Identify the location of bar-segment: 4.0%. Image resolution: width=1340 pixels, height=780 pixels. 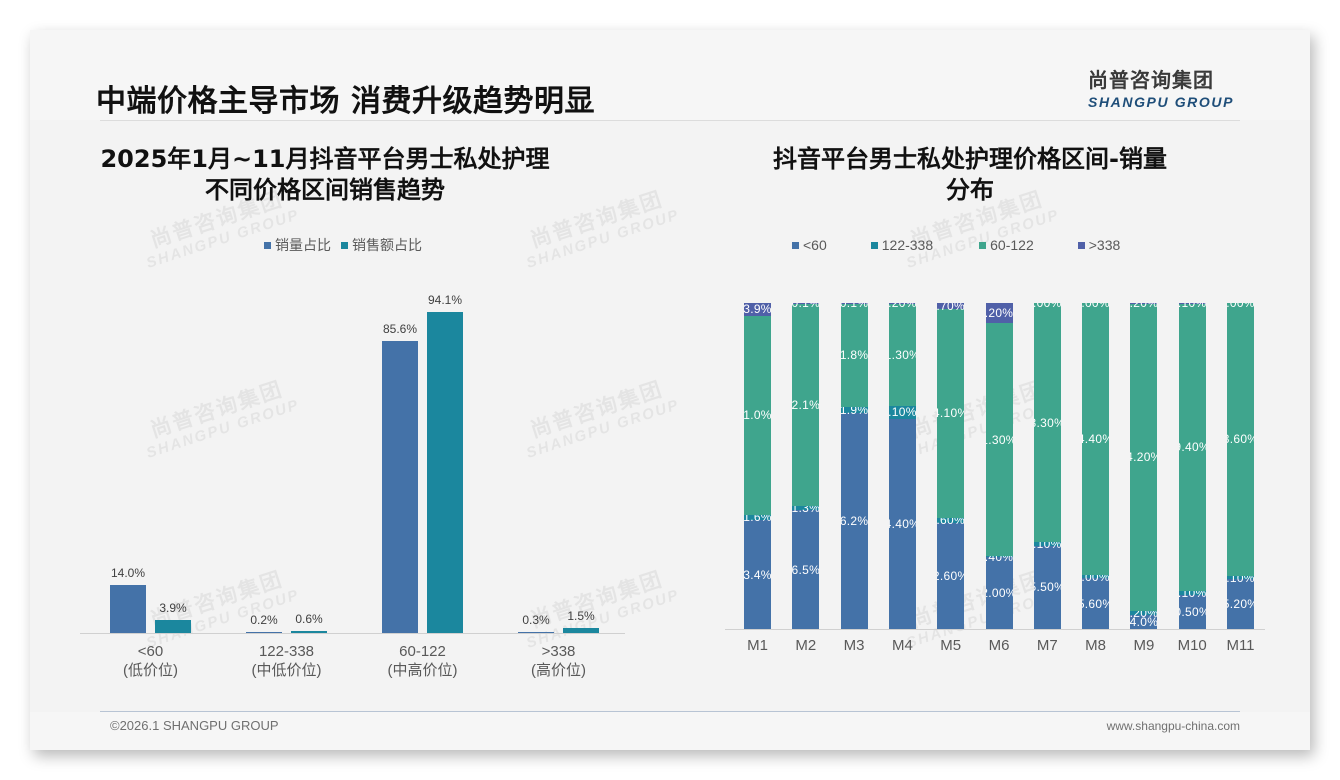
(1144, 621).